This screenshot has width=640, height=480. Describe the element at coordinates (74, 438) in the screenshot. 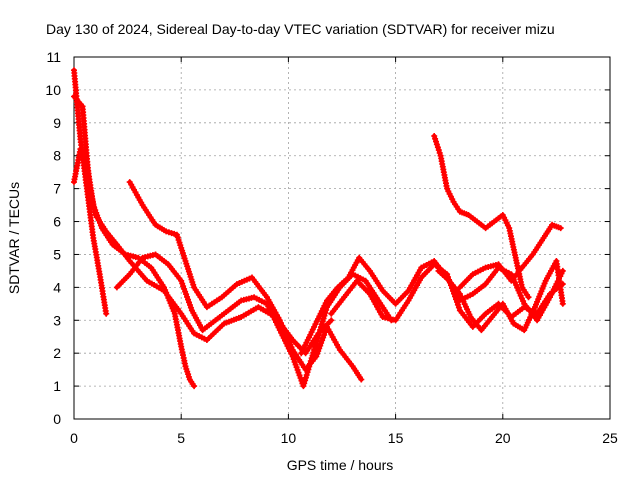

I see `x-tick-label: 0` at that location.